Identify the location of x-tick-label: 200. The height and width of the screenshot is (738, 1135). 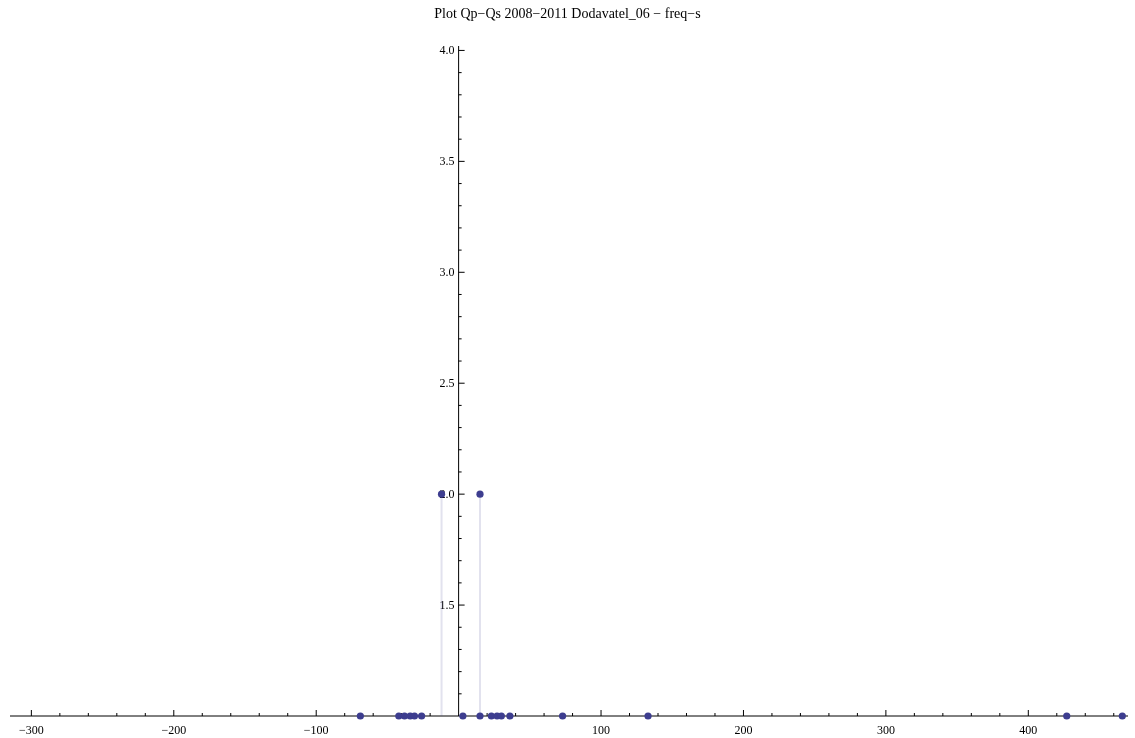
(743, 730).